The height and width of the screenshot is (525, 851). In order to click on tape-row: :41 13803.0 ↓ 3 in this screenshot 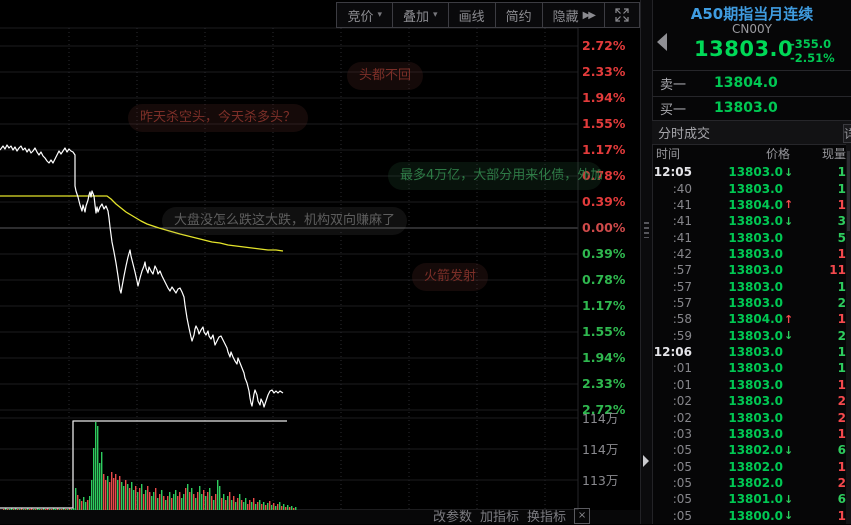, I will do `click(751, 221)`.